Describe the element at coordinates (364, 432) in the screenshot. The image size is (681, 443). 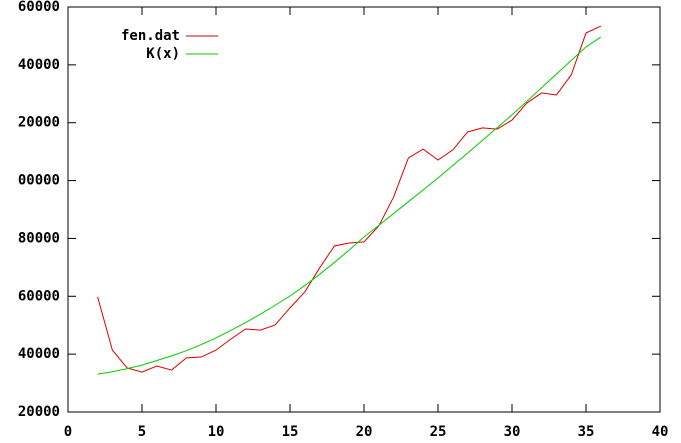
I see `x-tick-label: 20` at that location.